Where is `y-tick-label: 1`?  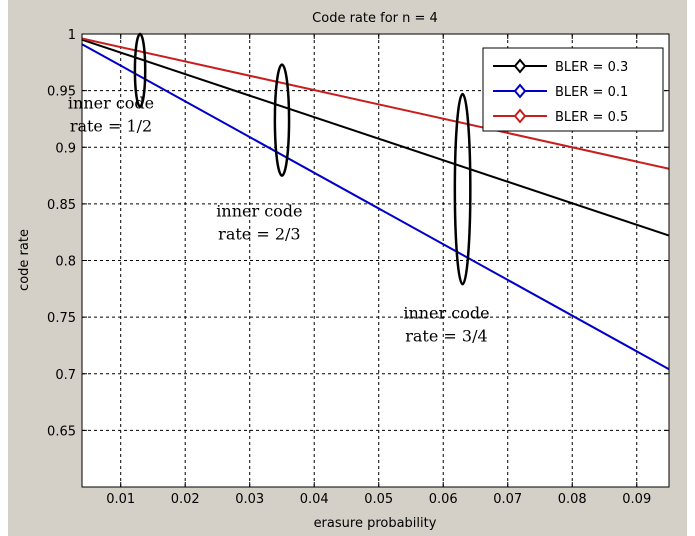 y-tick-label: 1 is located at coordinates (72, 35).